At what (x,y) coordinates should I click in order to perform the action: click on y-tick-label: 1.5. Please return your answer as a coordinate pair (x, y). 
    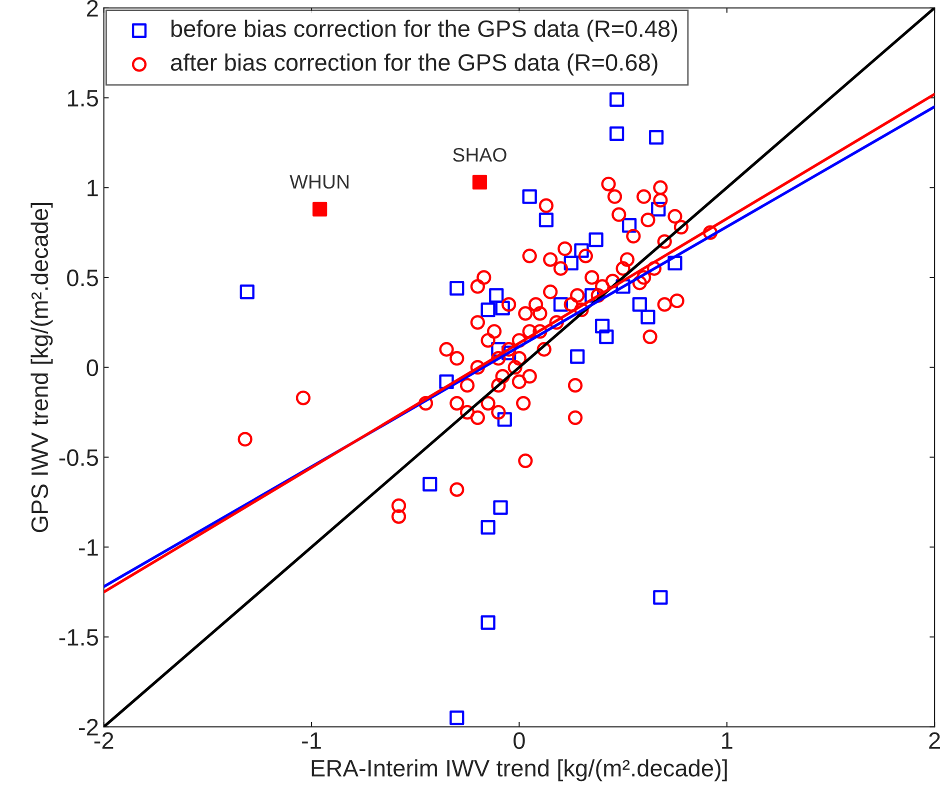
    Looking at the image, I should click on (83, 98).